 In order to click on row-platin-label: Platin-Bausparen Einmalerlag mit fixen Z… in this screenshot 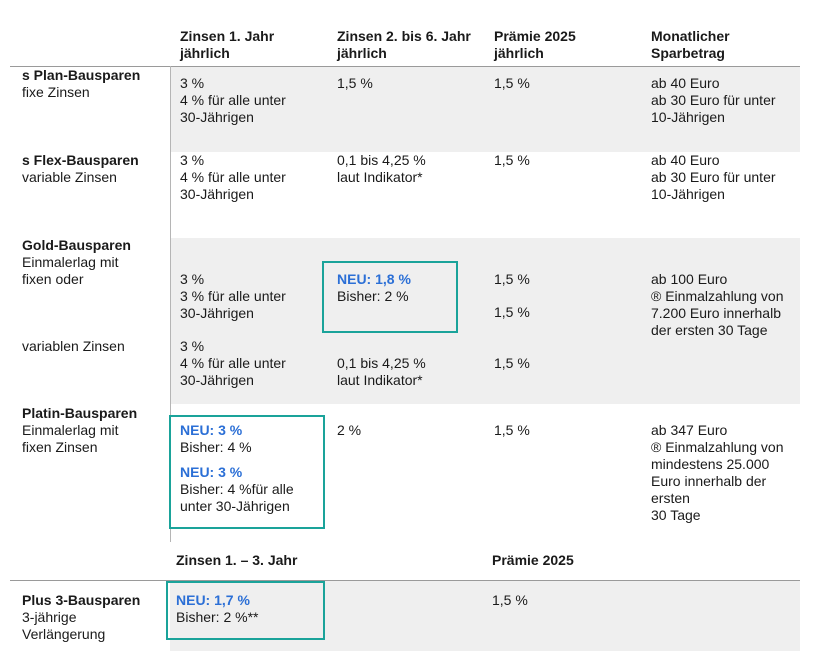, I will do `click(79, 430)`.